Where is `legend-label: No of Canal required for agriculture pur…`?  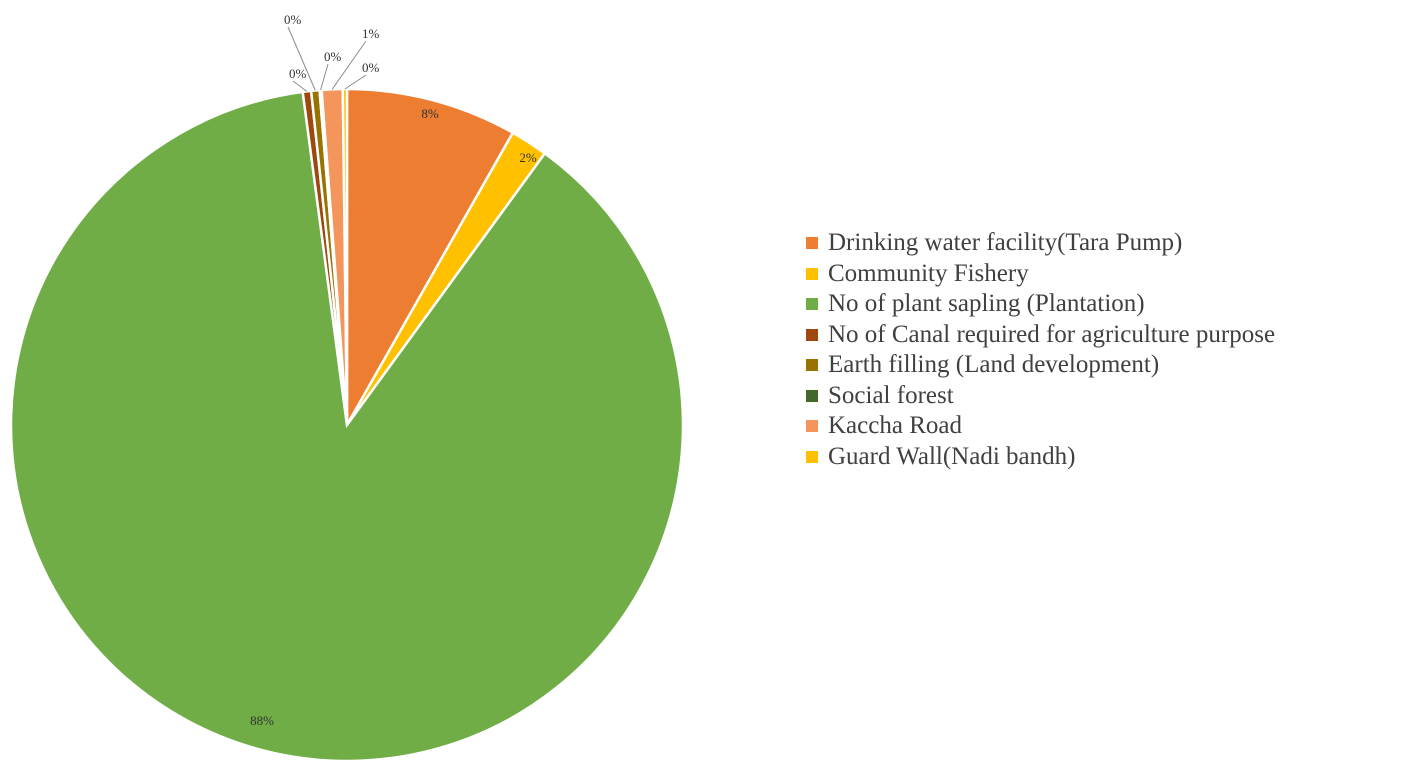 legend-label: No of Canal required for agriculture pur… is located at coordinates (1052, 334).